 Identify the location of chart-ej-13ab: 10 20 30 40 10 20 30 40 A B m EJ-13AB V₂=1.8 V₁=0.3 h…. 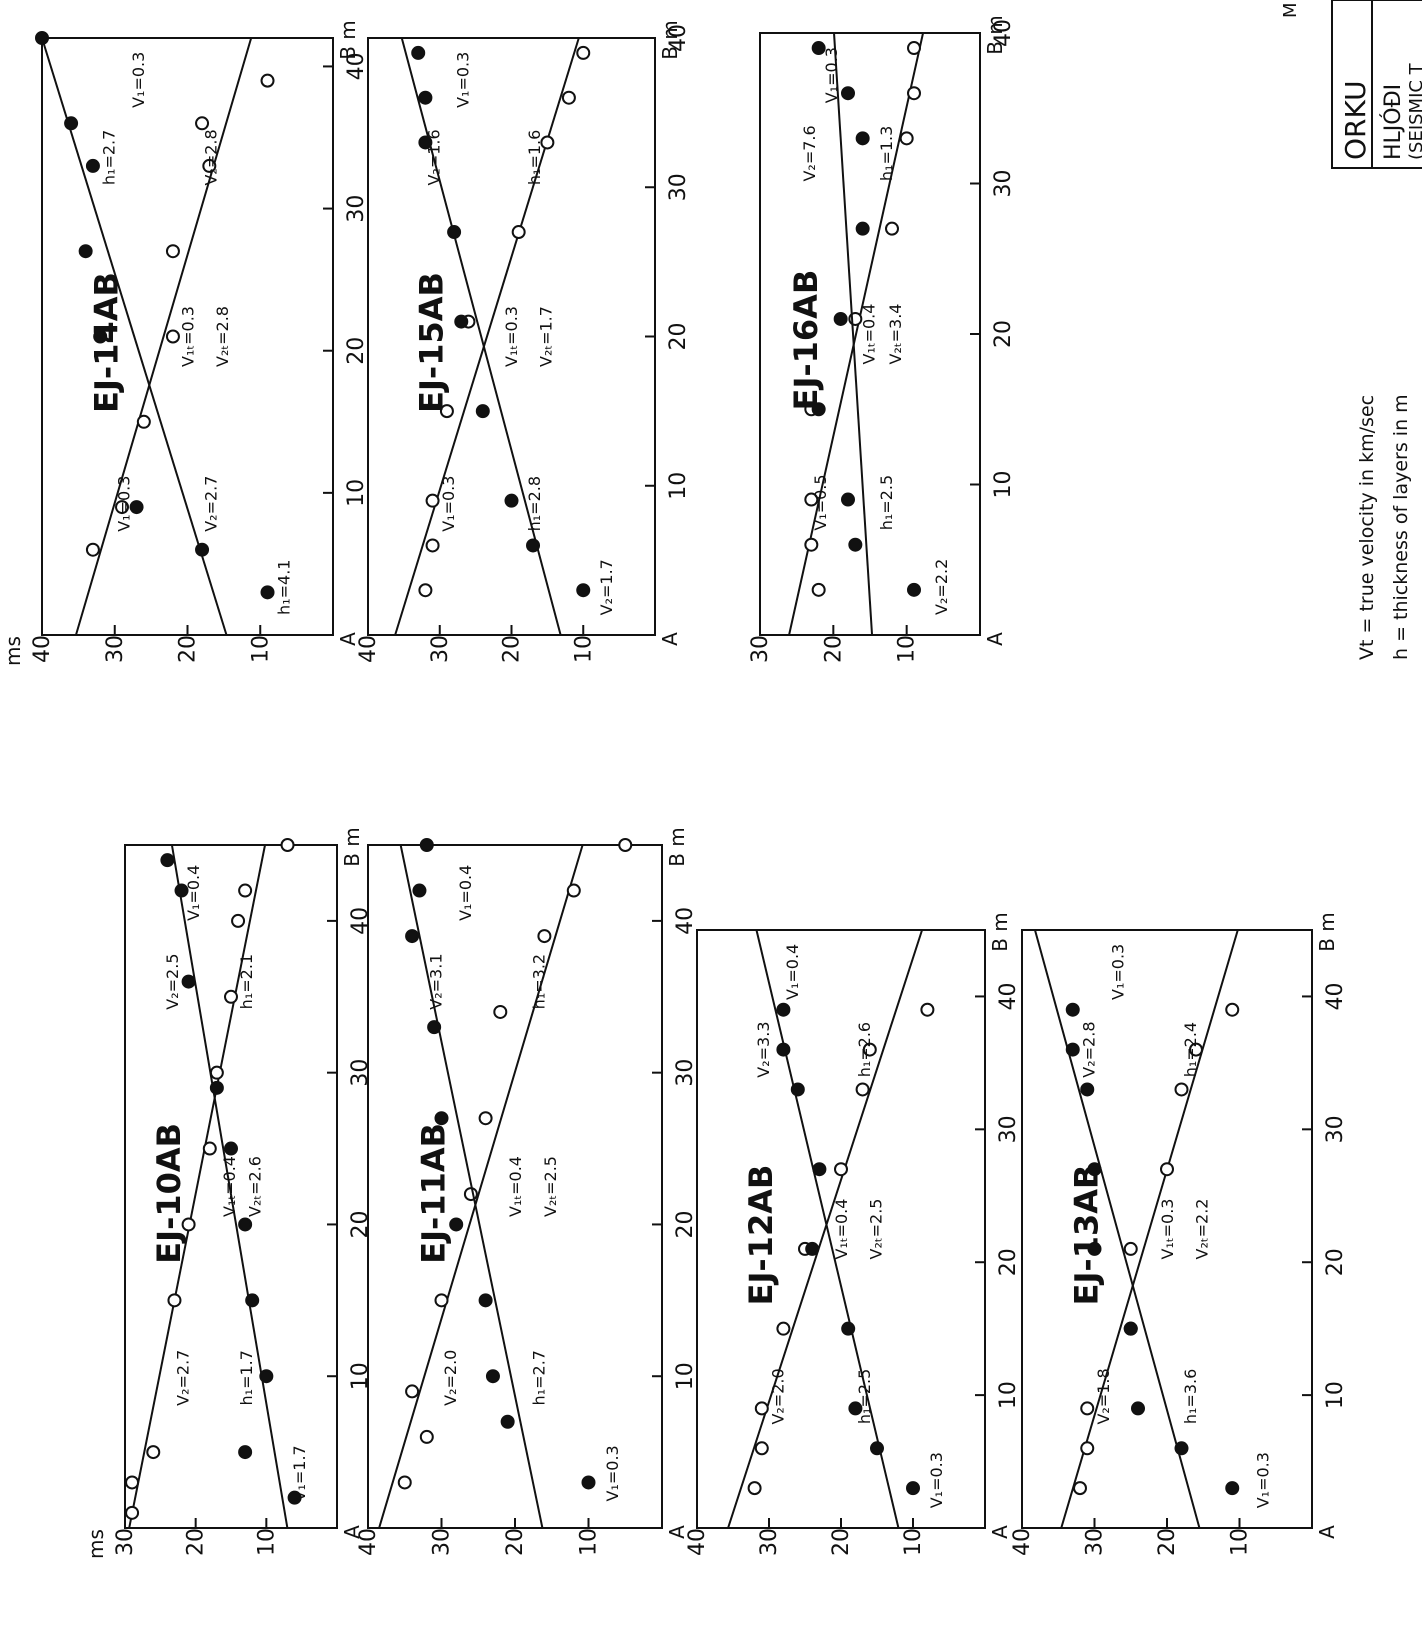
(1179, 1234).